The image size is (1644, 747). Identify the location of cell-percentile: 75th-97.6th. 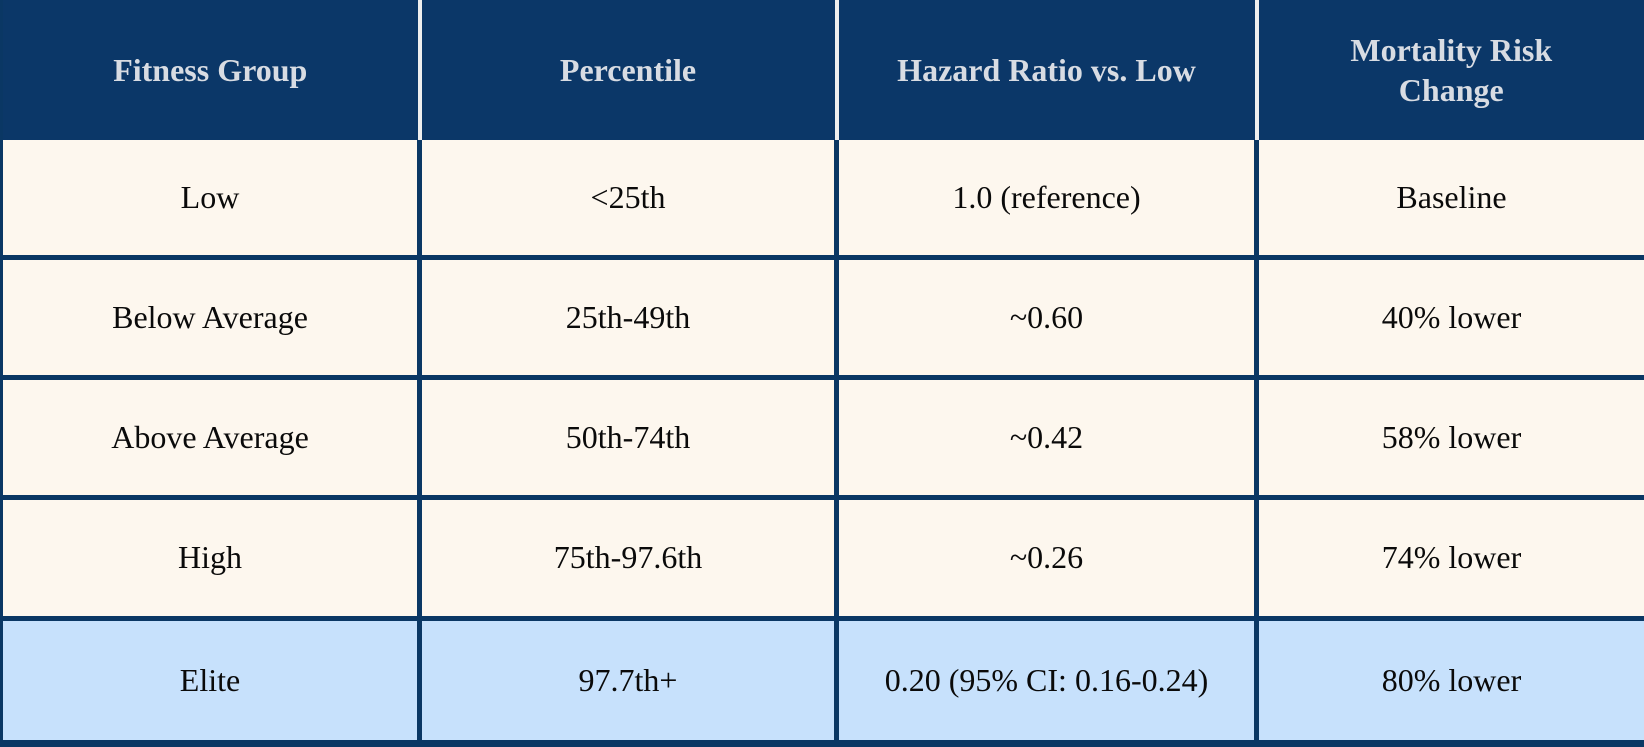
(628, 558).